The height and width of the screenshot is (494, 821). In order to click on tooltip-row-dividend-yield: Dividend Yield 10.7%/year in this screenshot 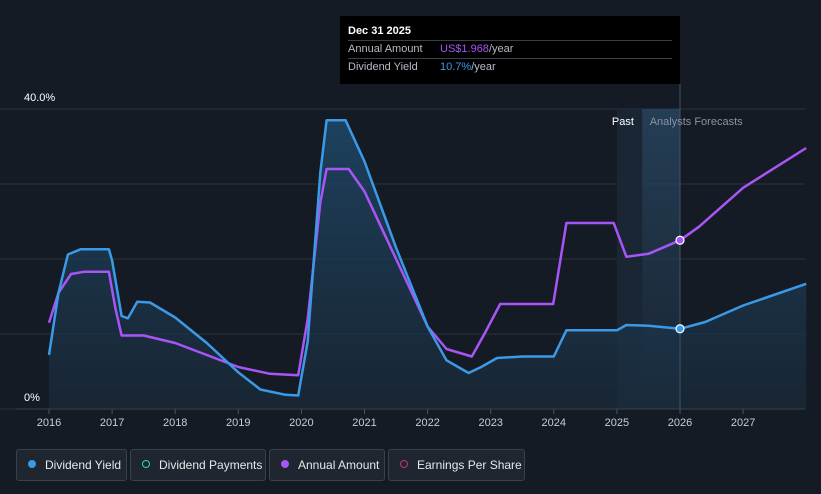, I will do `click(510, 67)`.